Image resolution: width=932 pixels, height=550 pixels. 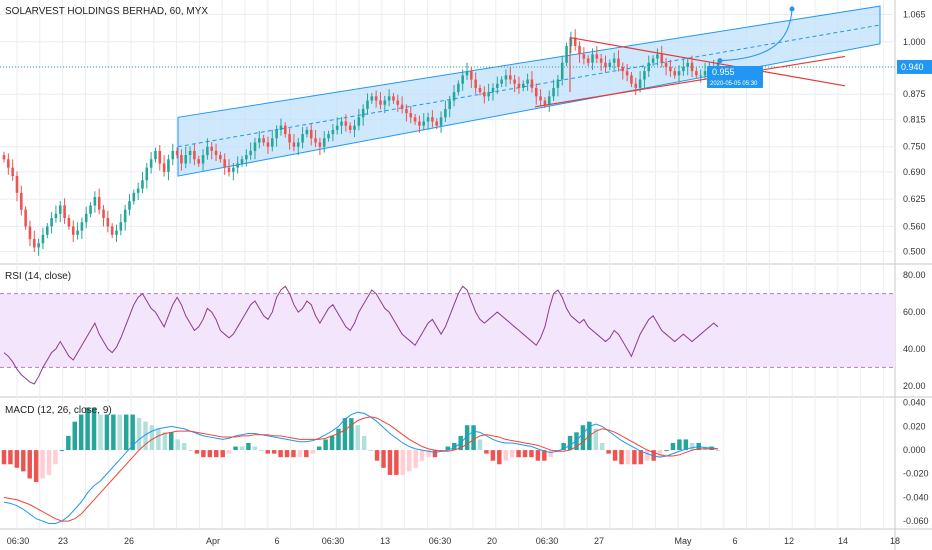 What do you see at coordinates (914, 172) in the screenshot?
I see `price-tick-label: 0.690` at bounding box center [914, 172].